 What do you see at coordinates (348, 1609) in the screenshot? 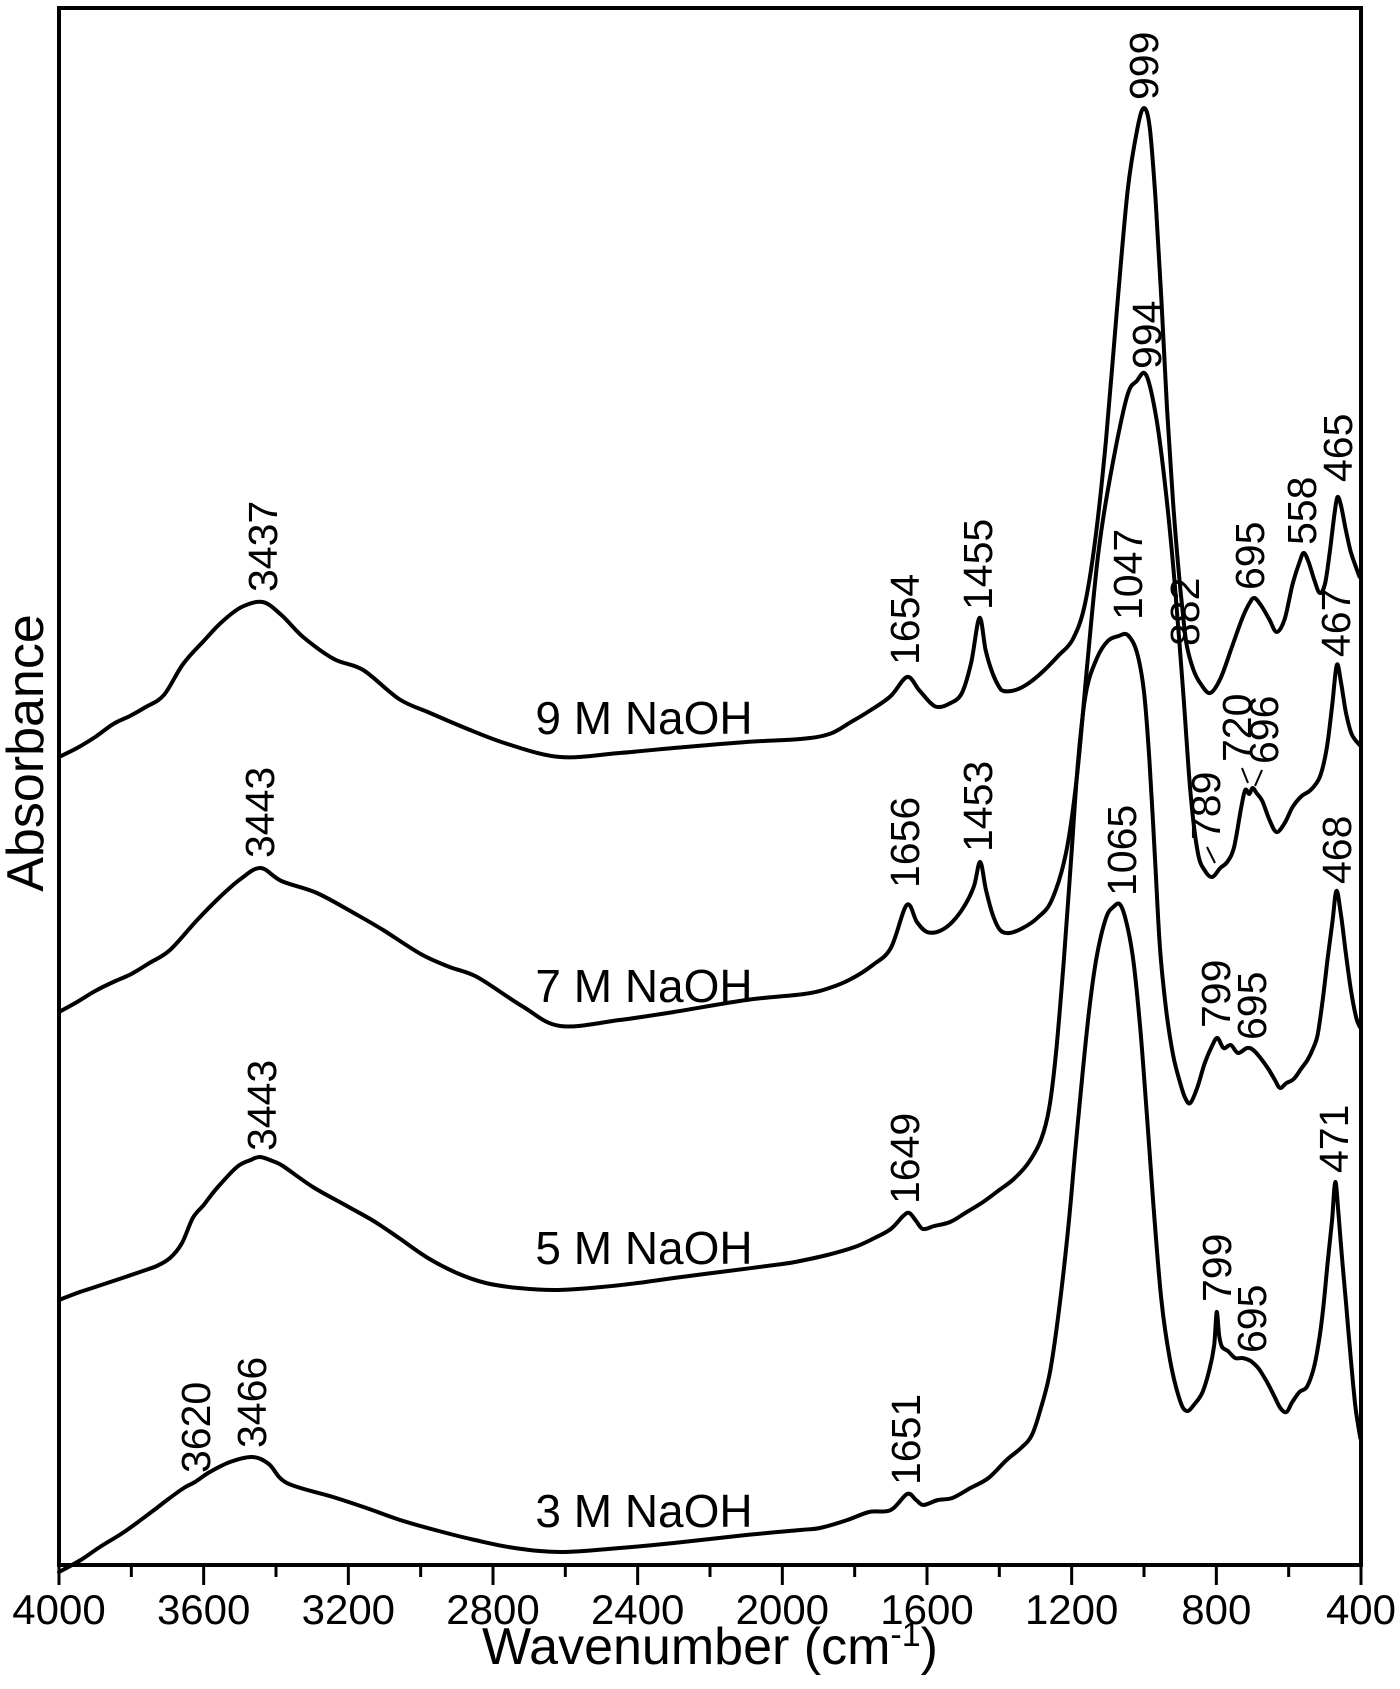
I see `x-axis-tick-label: 3200` at bounding box center [348, 1609].